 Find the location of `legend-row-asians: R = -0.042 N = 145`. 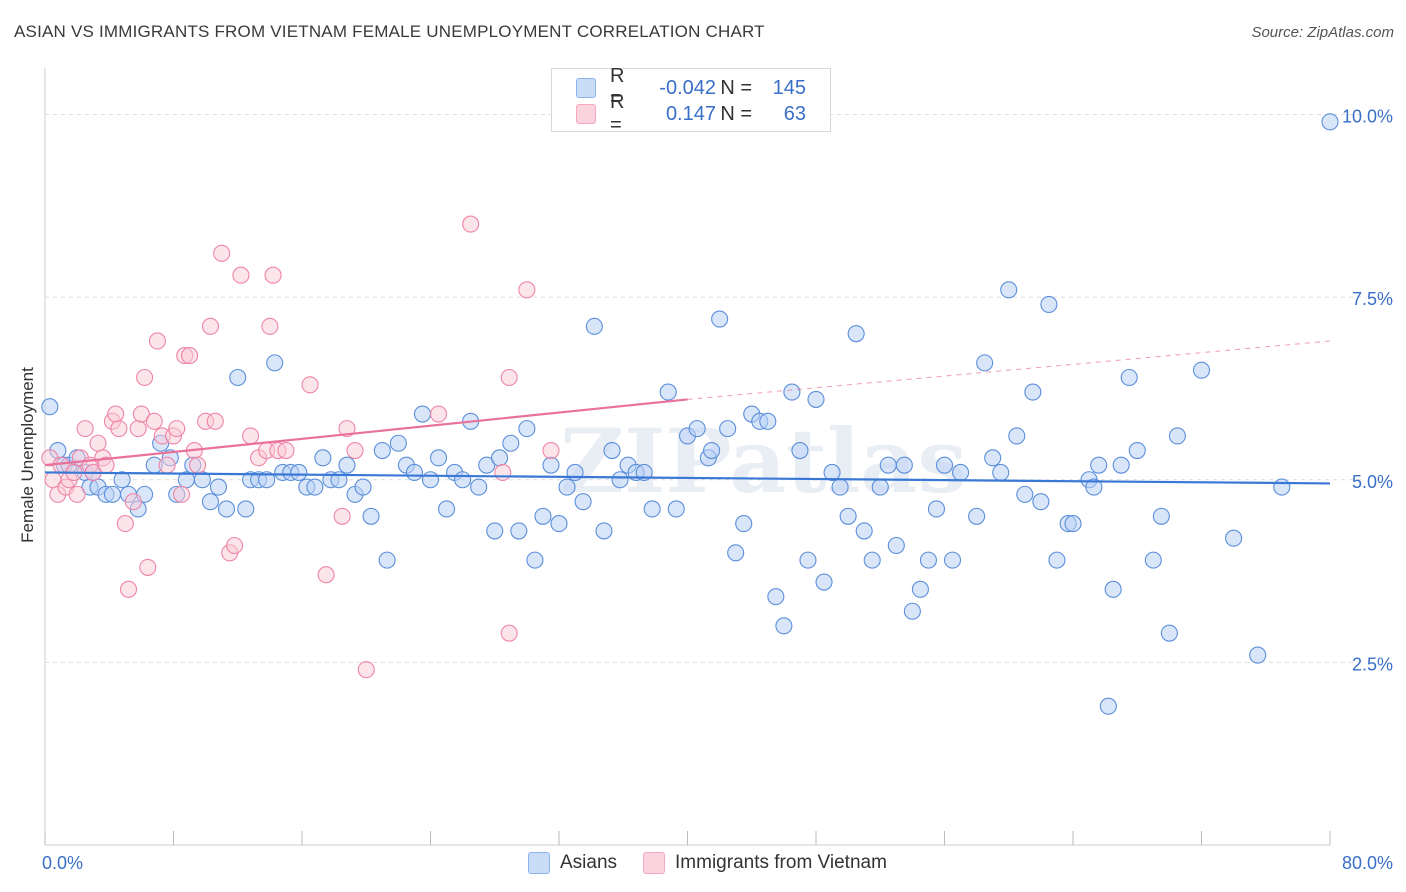

legend-row-asians: R = -0.042 N = 145 is located at coordinates (691, 87).